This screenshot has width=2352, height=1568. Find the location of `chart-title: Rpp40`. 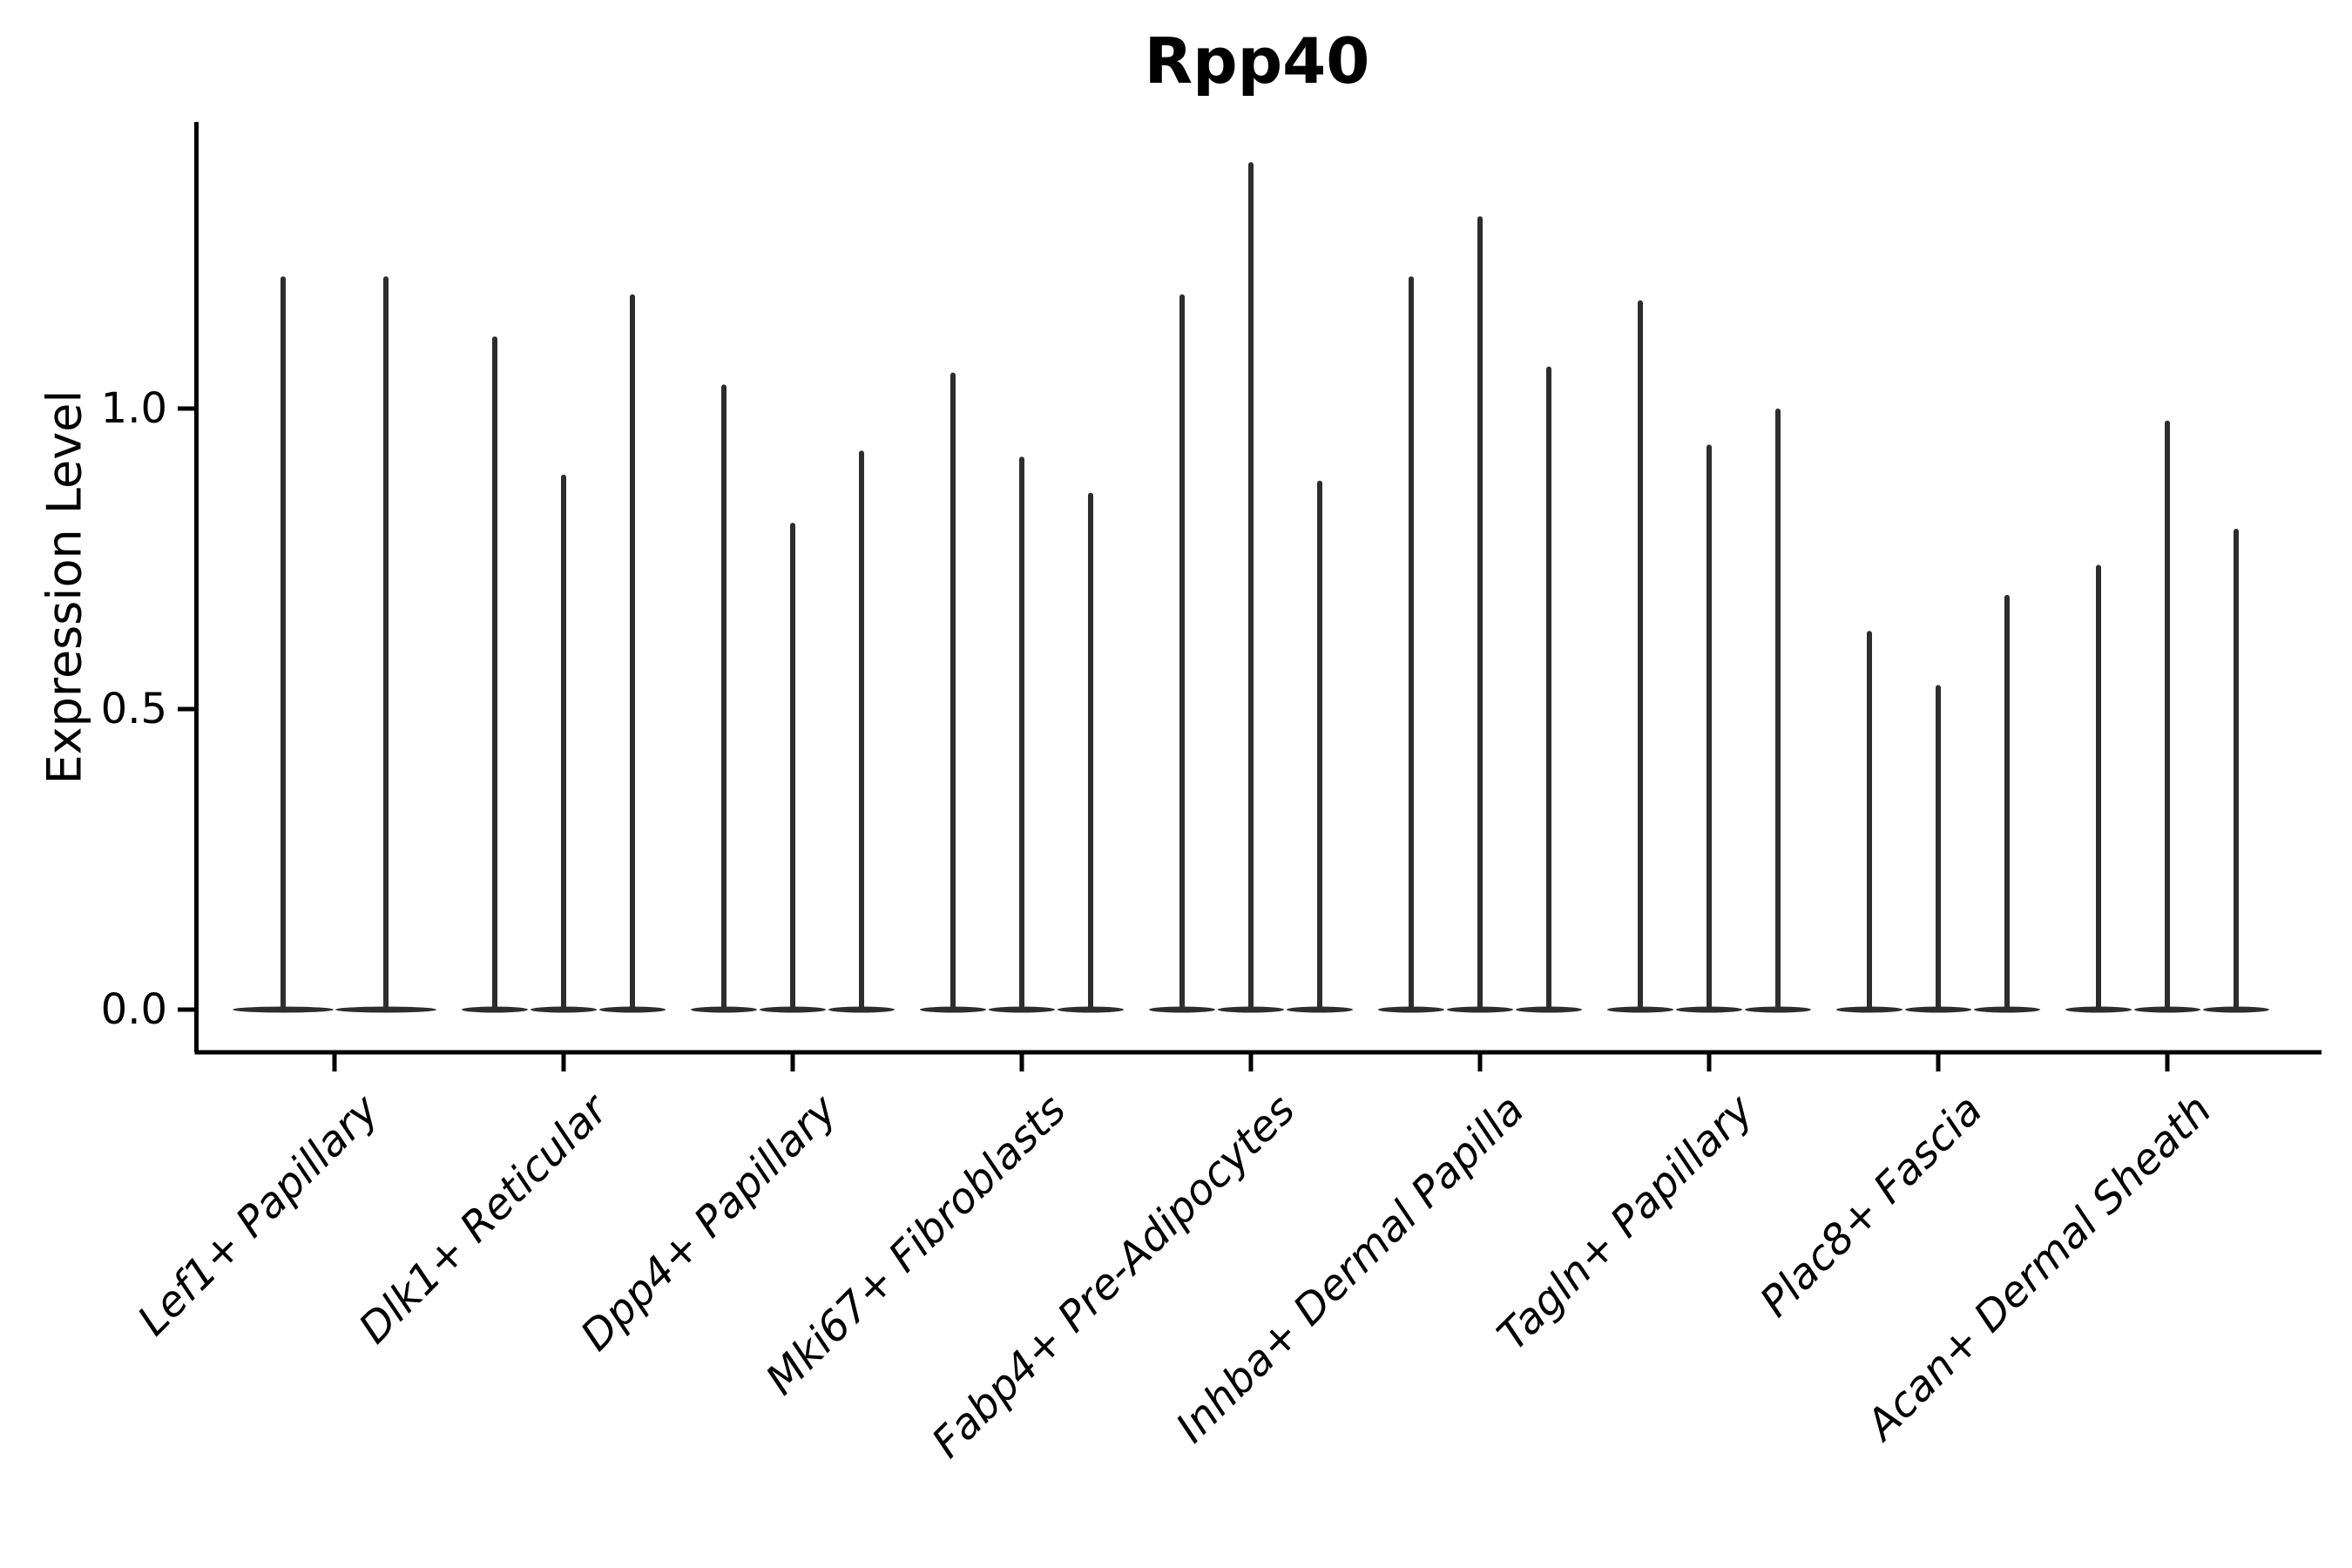

chart-title: Rpp40 is located at coordinates (1257, 61).